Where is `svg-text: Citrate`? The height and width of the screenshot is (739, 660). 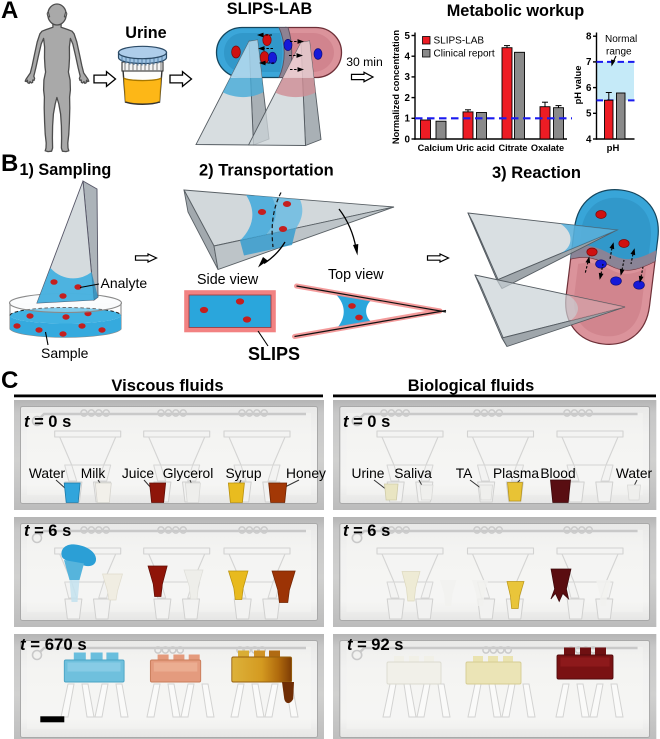
svg-text: Citrate is located at coordinates (512, 148).